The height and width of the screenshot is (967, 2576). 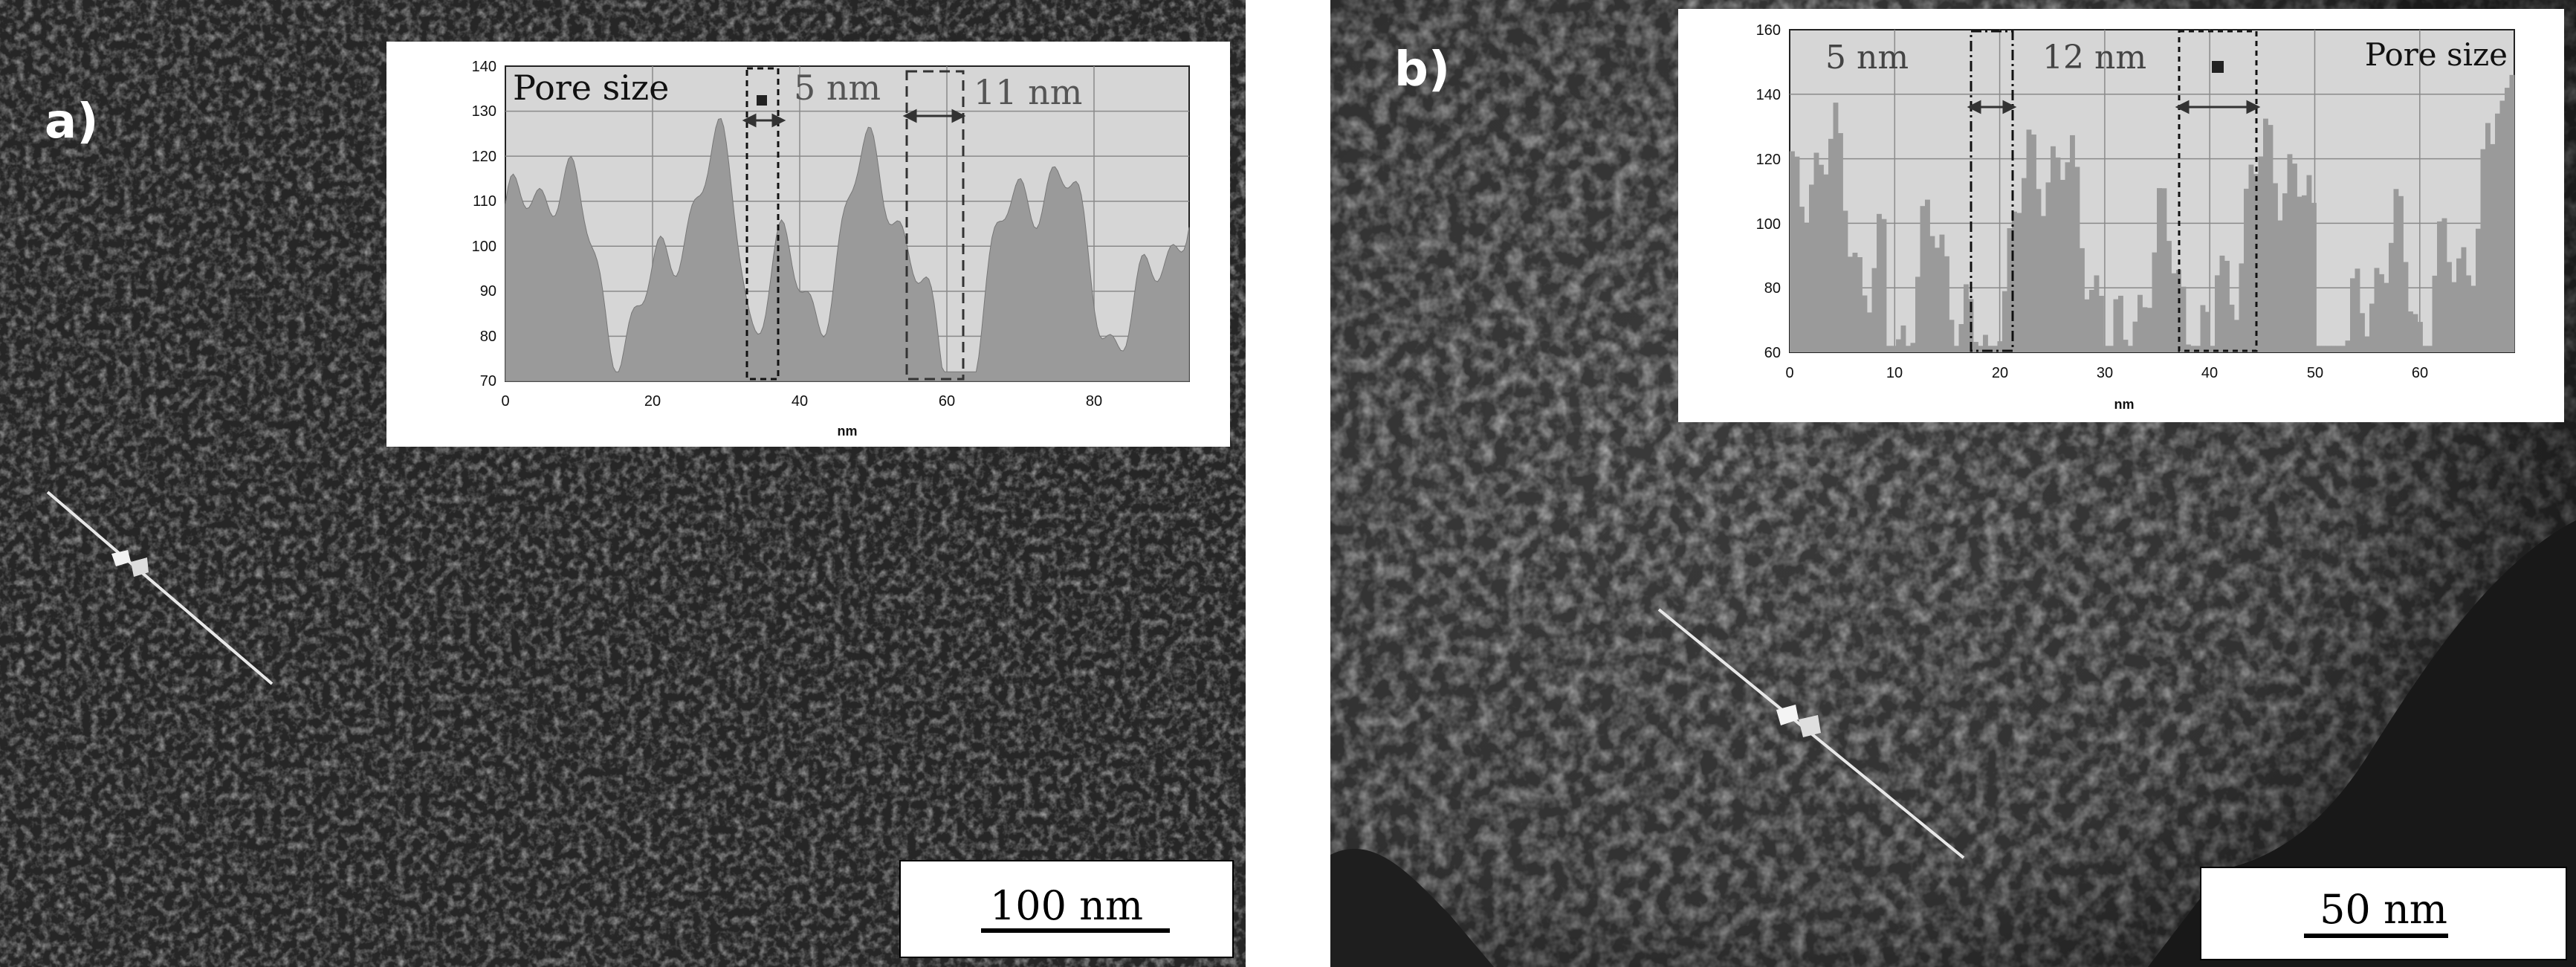 What do you see at coordinates (2315, 373) in the screenshot?
I see `x-tick-label: 50` at bounding box center [2315, 373].